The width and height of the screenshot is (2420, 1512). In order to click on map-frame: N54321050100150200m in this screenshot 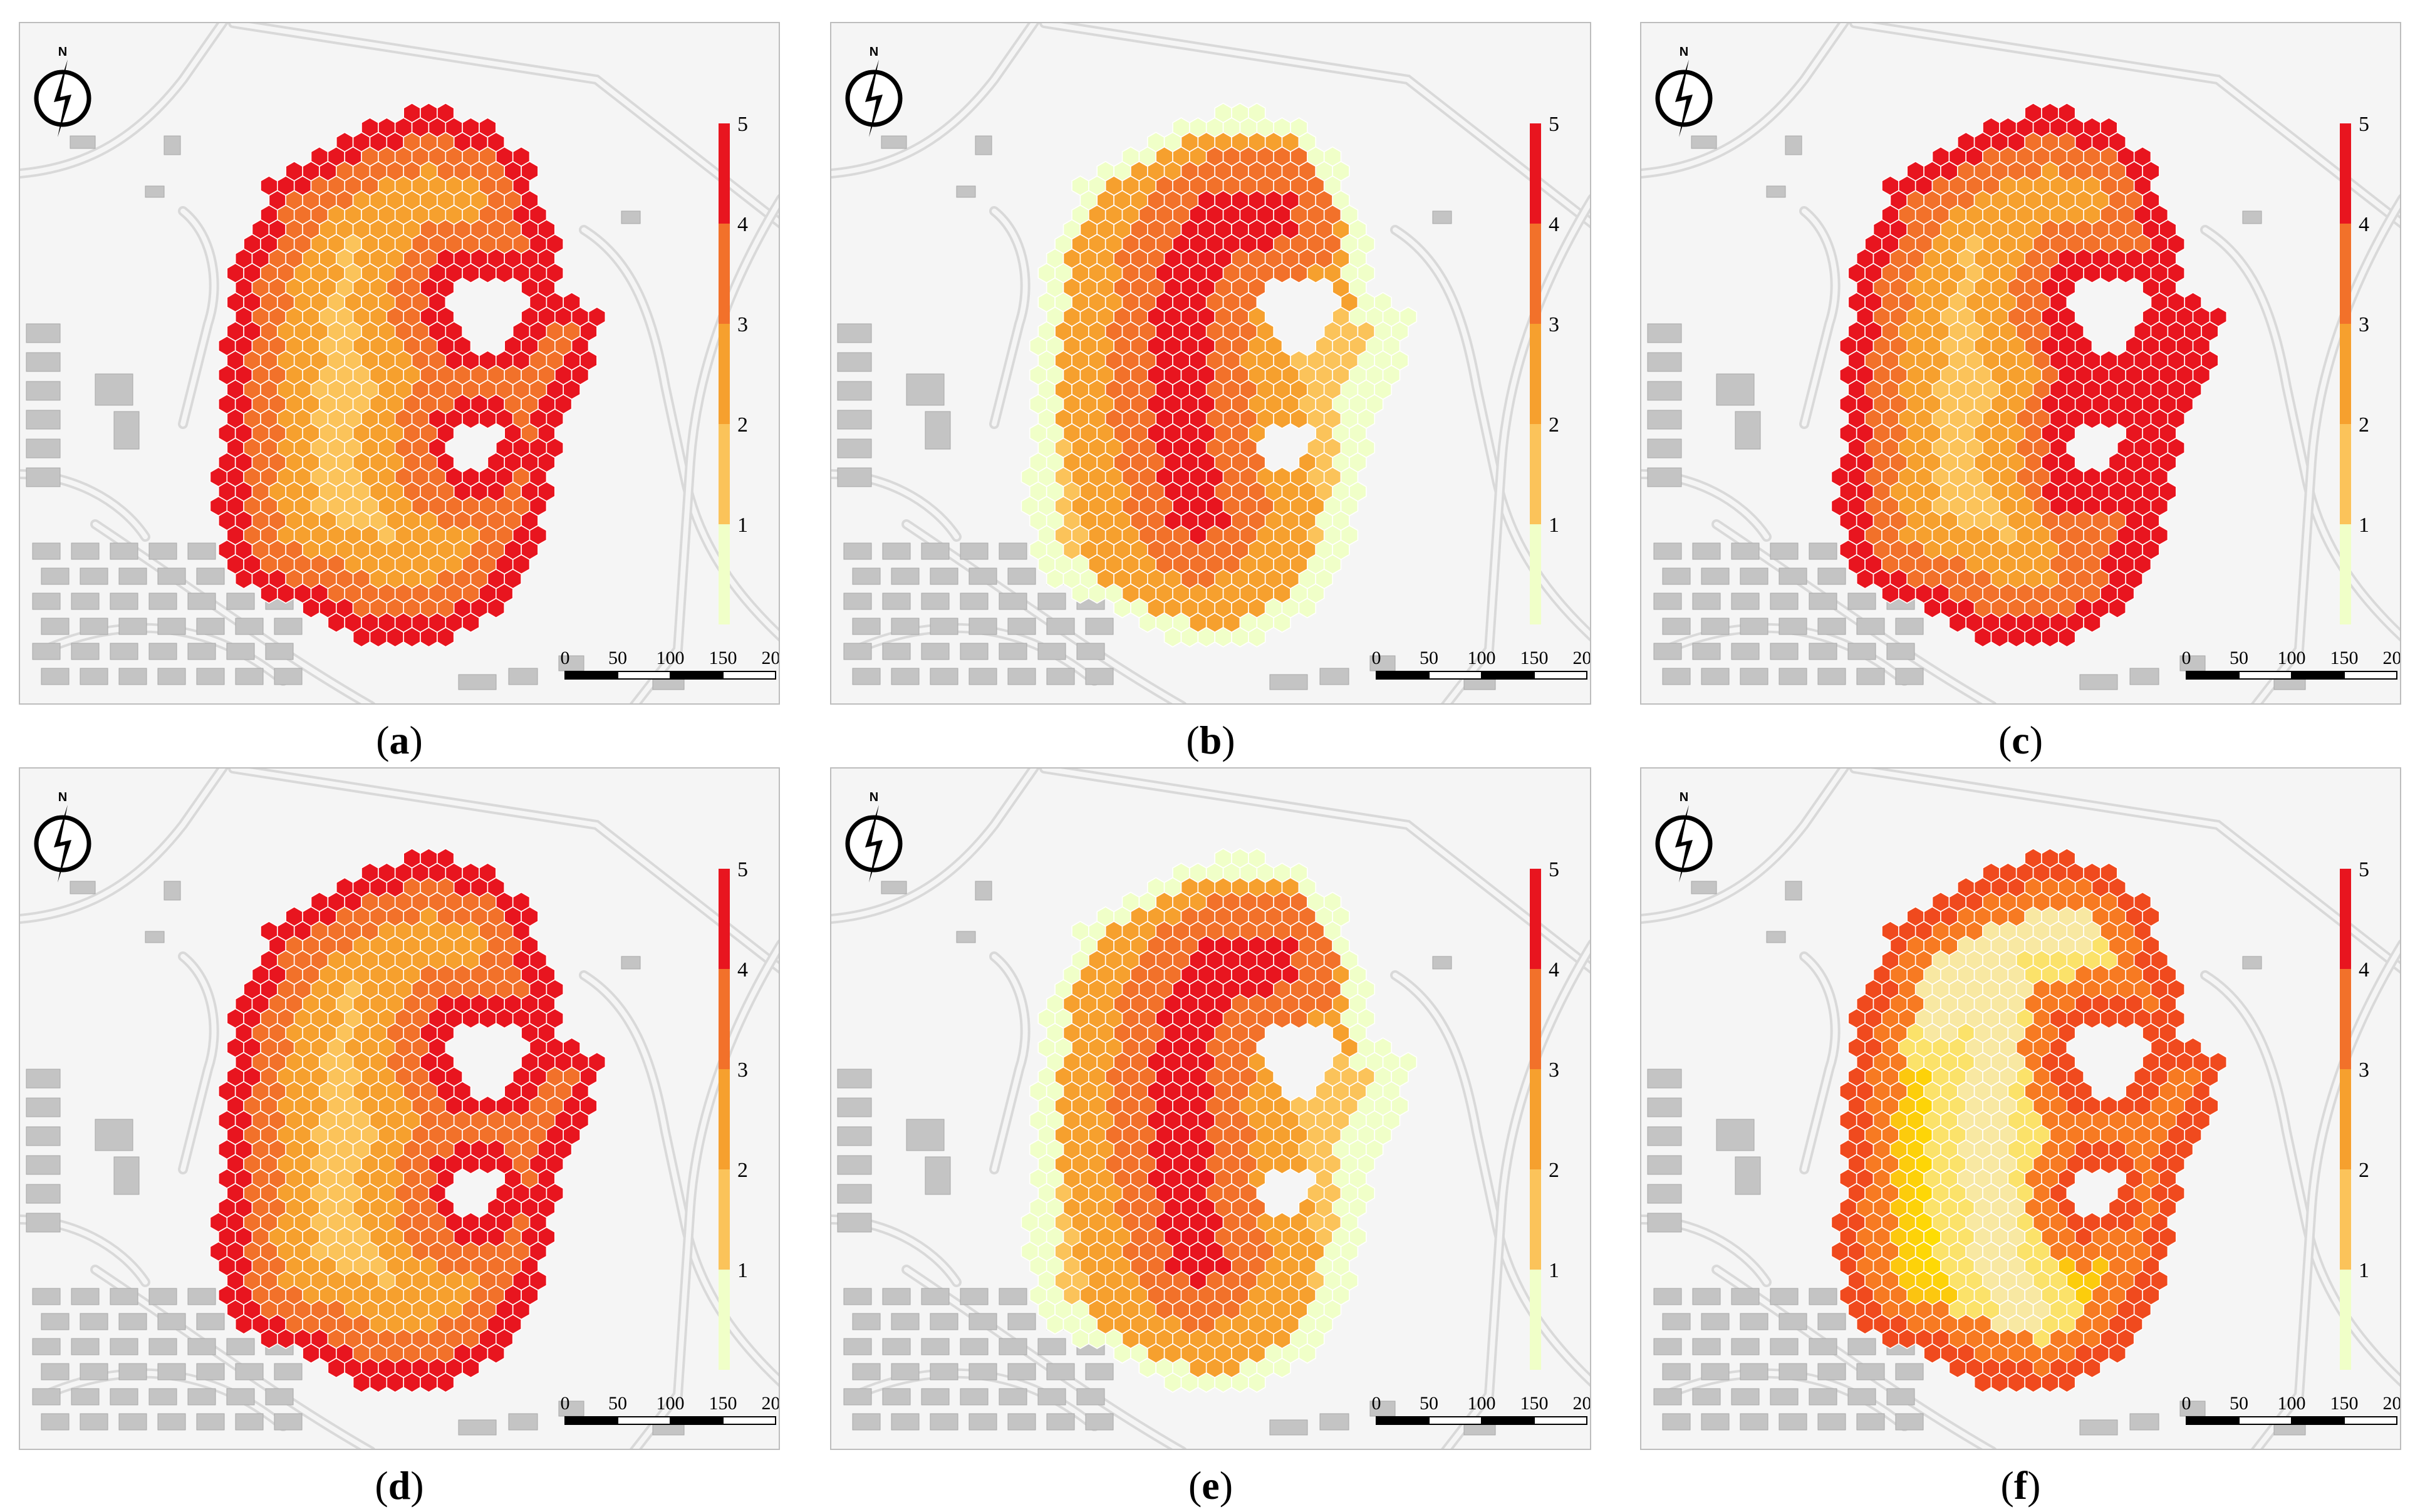, I will do `click(1210, 1108)`.